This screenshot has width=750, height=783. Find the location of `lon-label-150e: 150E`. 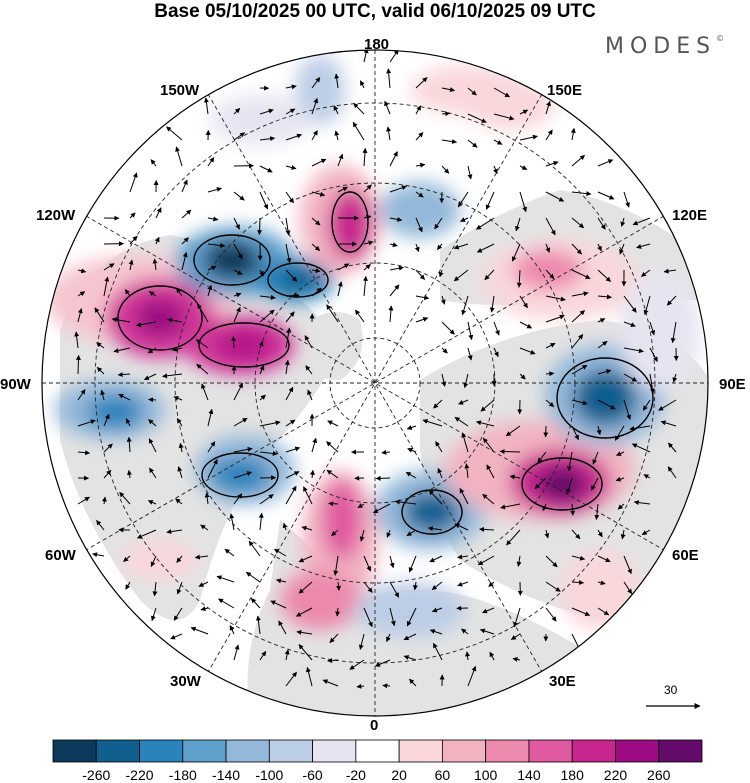

lon-label-150e: 150E is located at coordinates (565, 90).